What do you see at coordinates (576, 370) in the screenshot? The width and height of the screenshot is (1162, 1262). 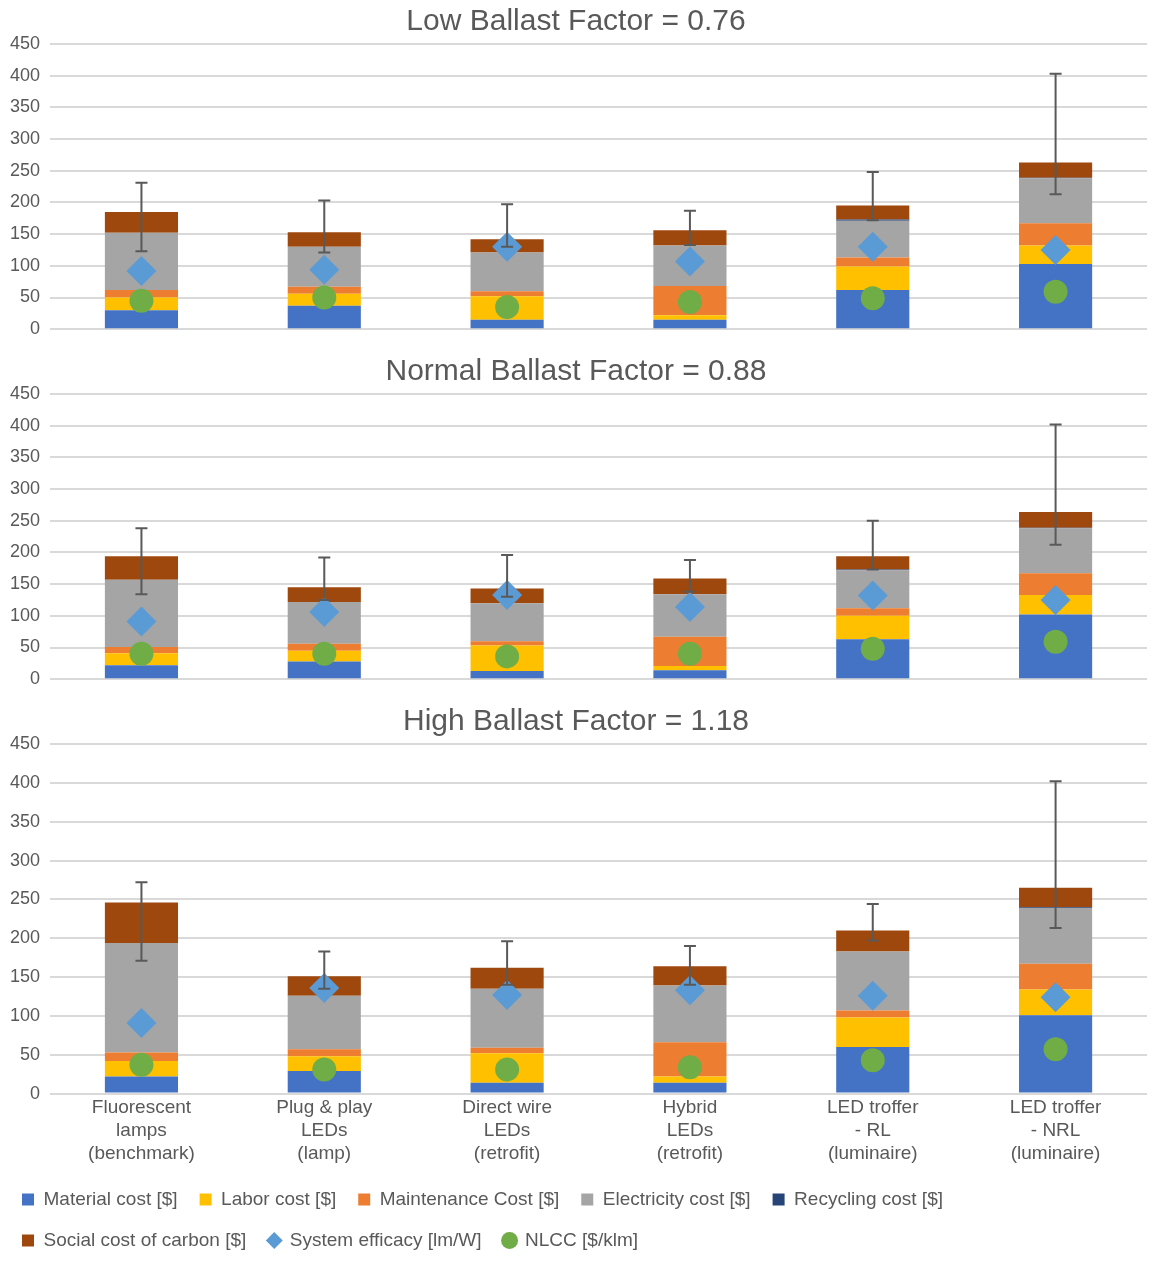 I see `chart-title: Normal Ballast Factor = 0.88` at bounding box center [576, 370].